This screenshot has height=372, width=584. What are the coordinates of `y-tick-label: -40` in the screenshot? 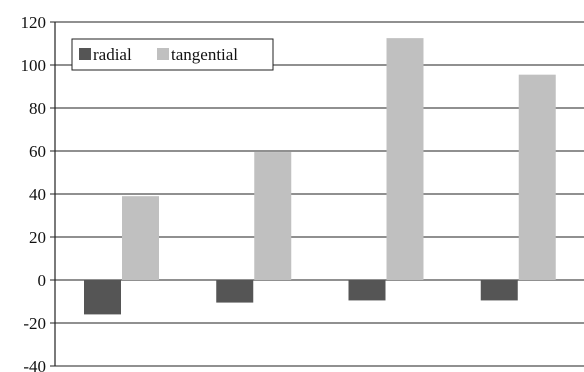 It's located at (34, 364).